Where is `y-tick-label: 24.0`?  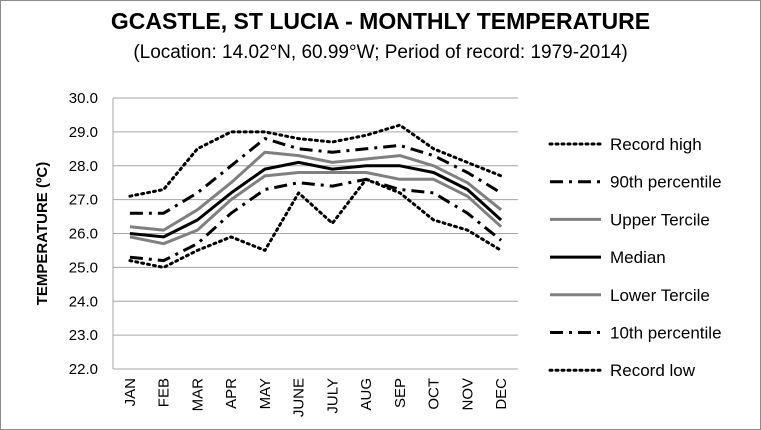
y-tick-label: 24.0 is located at coordinates (83, 301).